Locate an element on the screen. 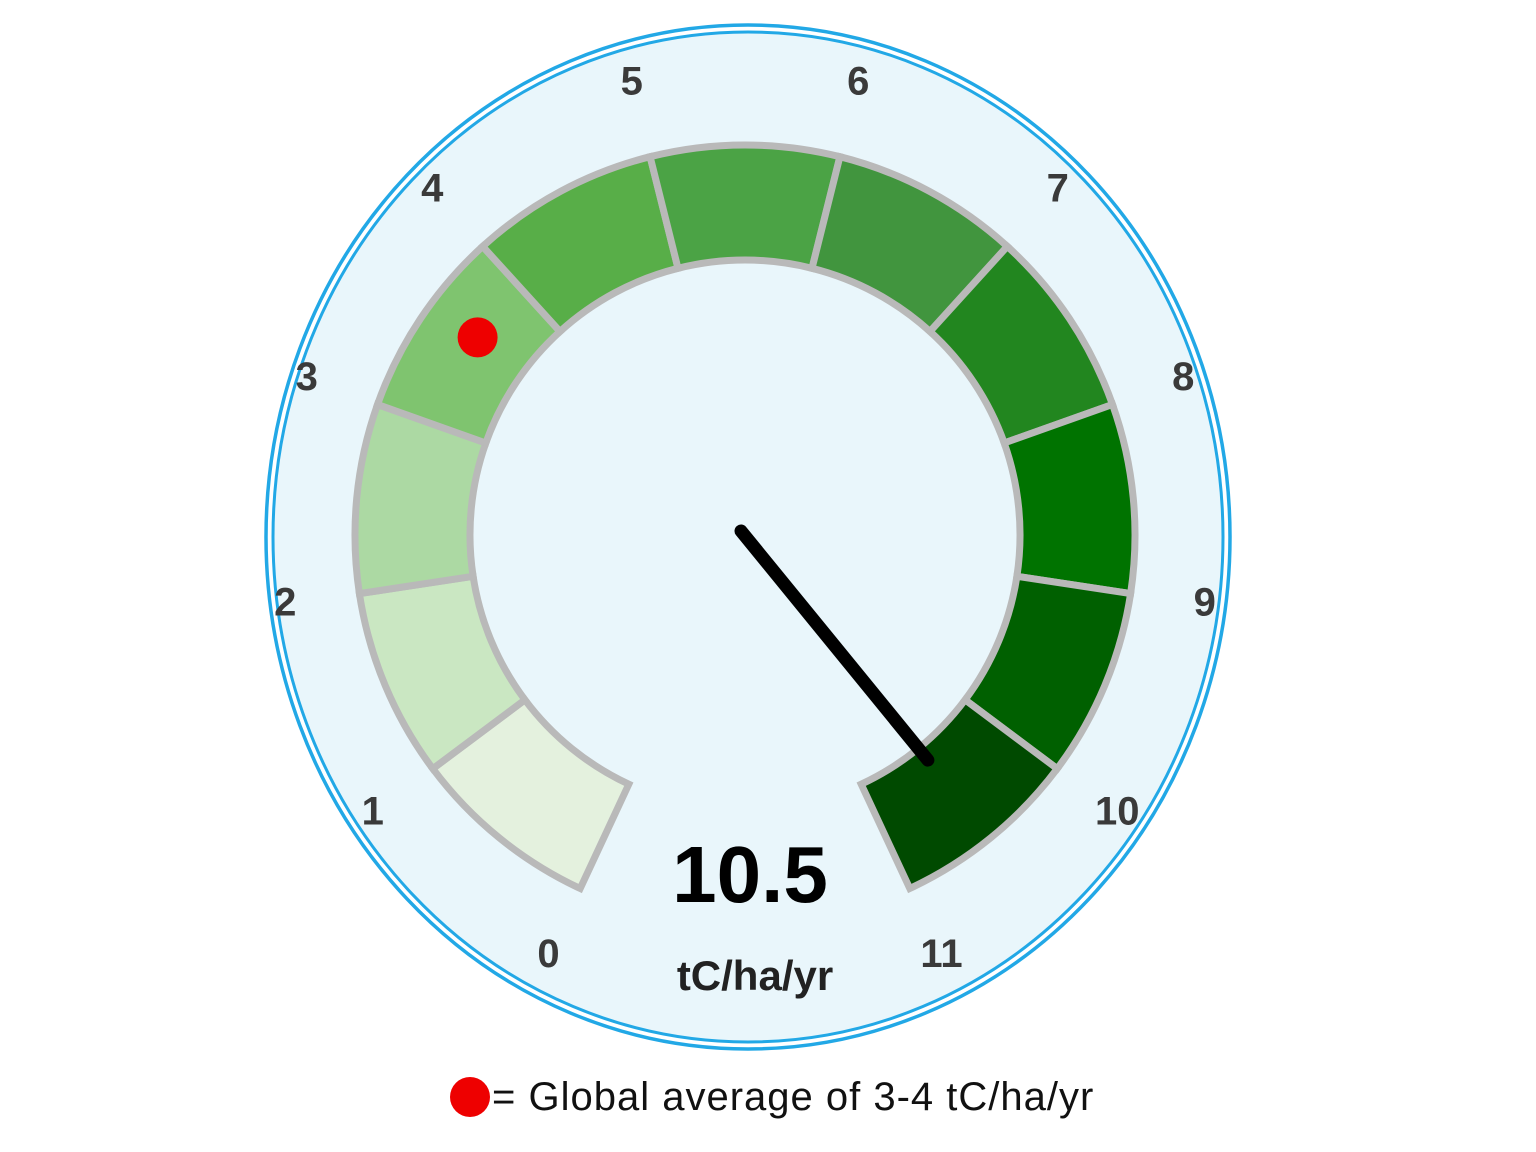 The image size is (1536, 1152). legend-text: = Global average of 3-4 tC/ha/yr is located at coordinates (793, 1096).